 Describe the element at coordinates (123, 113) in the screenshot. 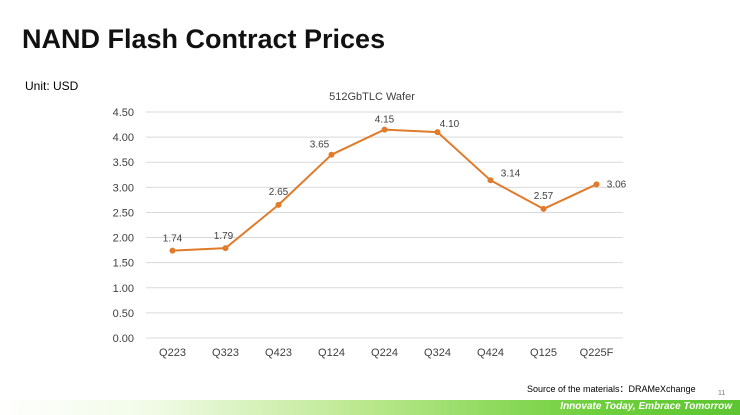

I see `y-tick-label: 4.50` at that location.